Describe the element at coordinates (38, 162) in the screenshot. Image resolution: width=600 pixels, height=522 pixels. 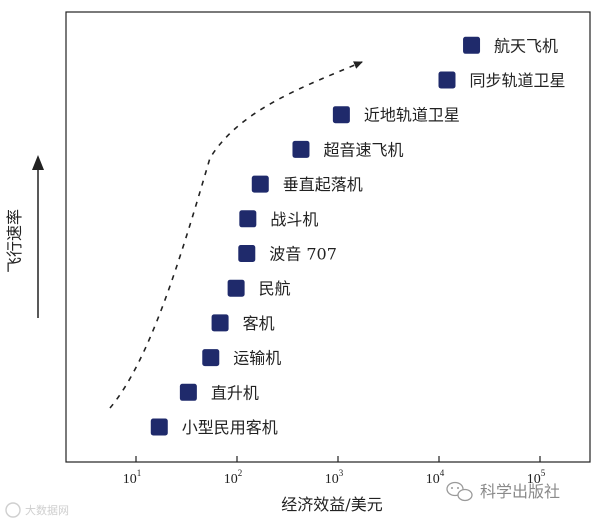
I see `y-axis-arrow-head` at that location.